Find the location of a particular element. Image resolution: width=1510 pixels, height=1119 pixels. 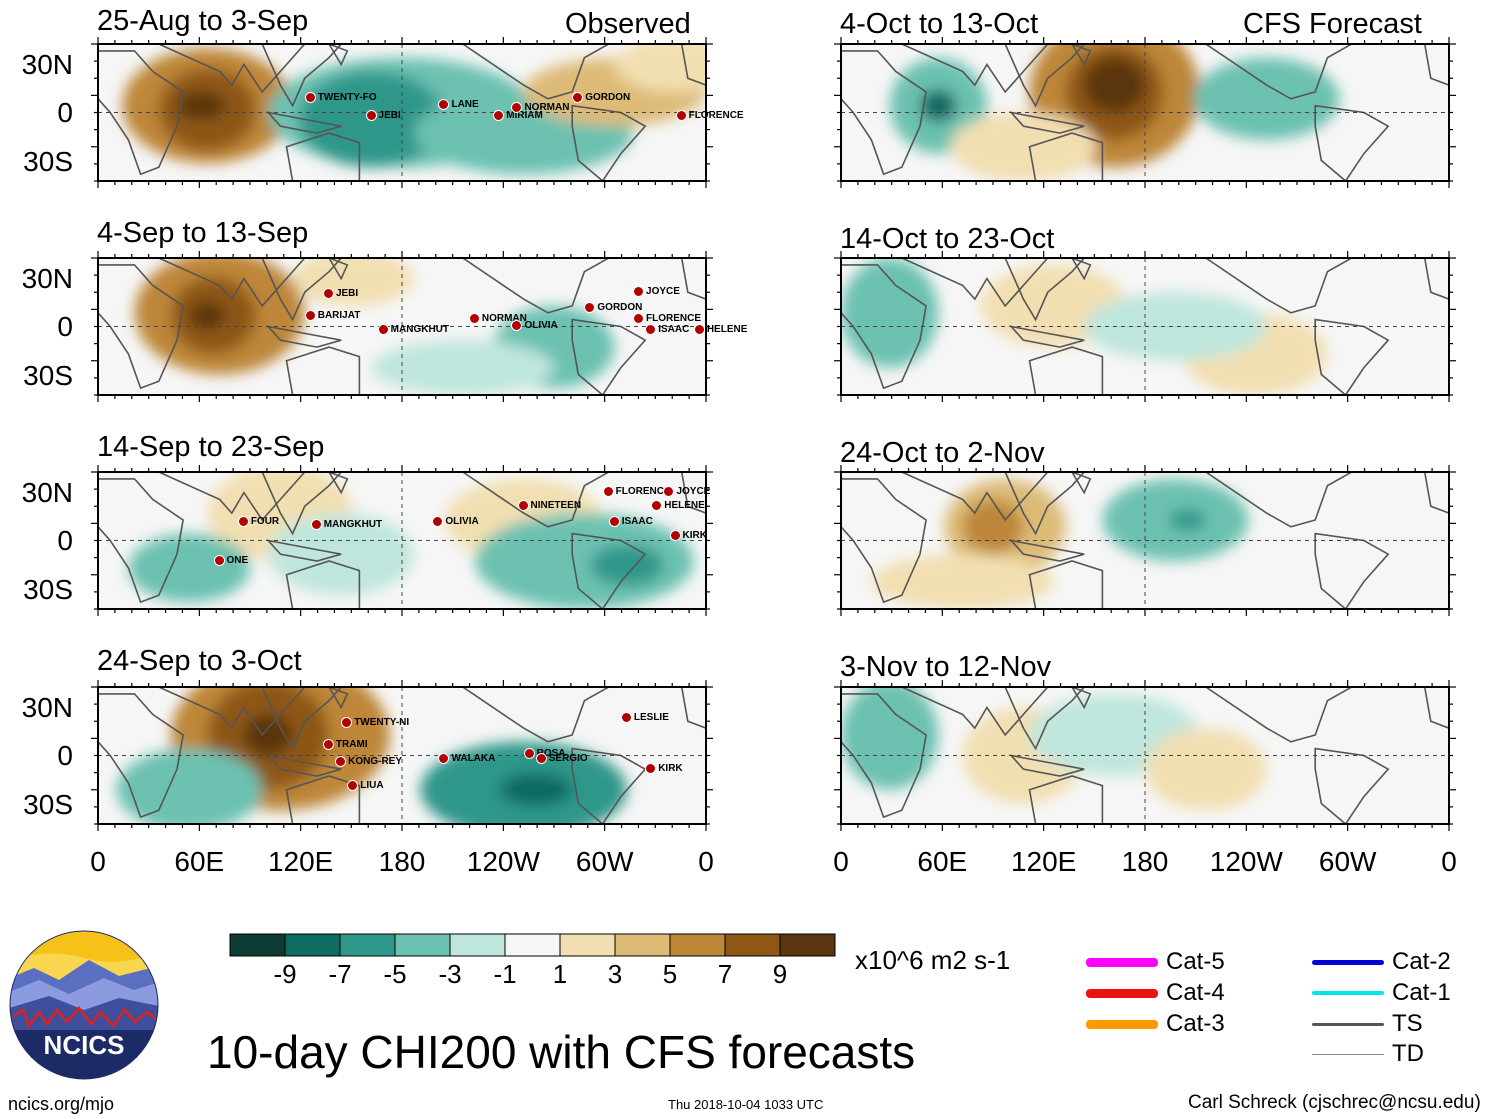

observed-panel-3: 14-Sep to 23-Sep is located at coordinates (360, 530).